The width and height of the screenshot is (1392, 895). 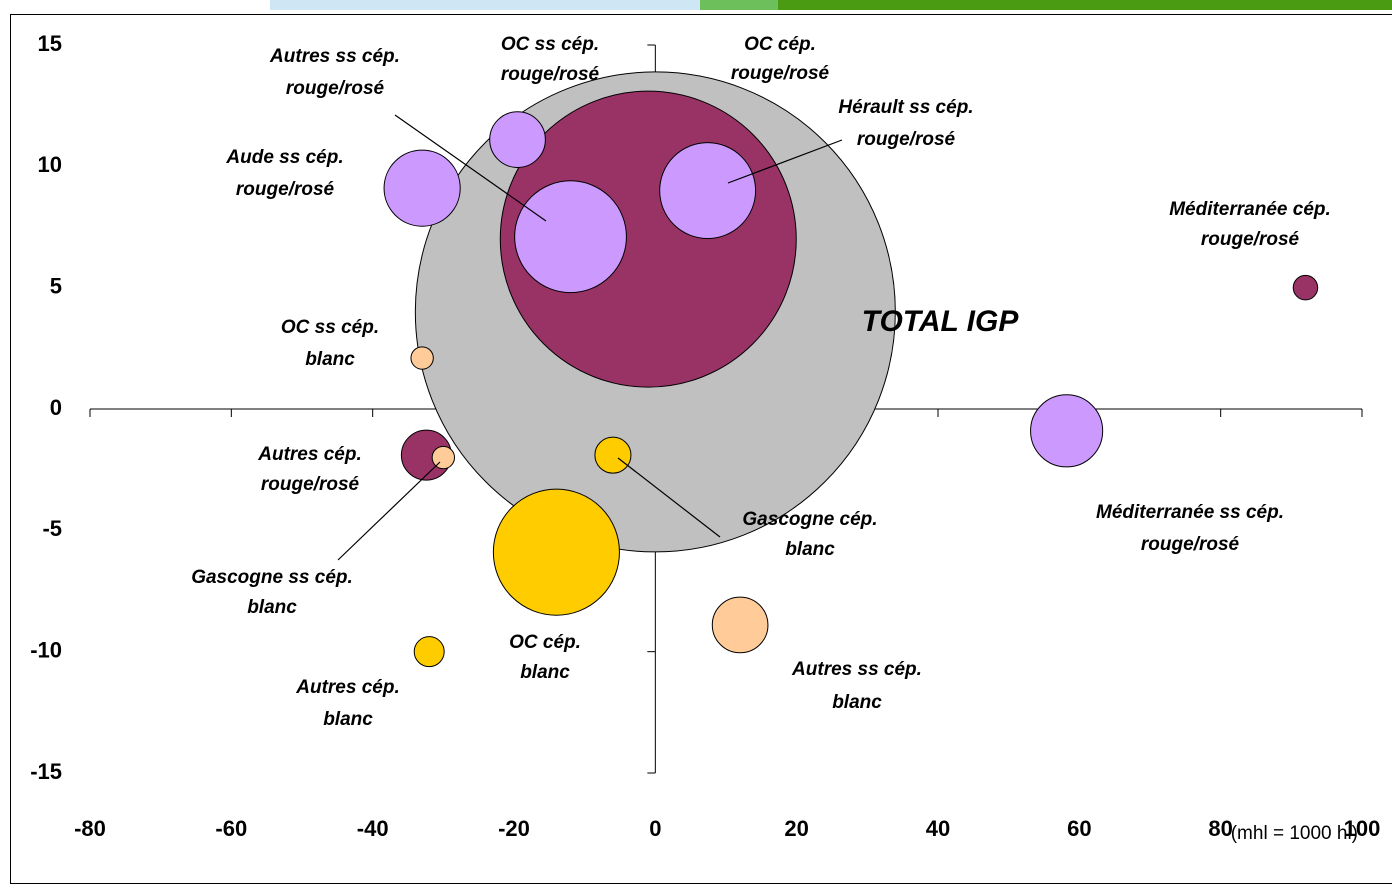 I want to click on bubble-label: TOTAL IGP, so click(x=941, y=321).